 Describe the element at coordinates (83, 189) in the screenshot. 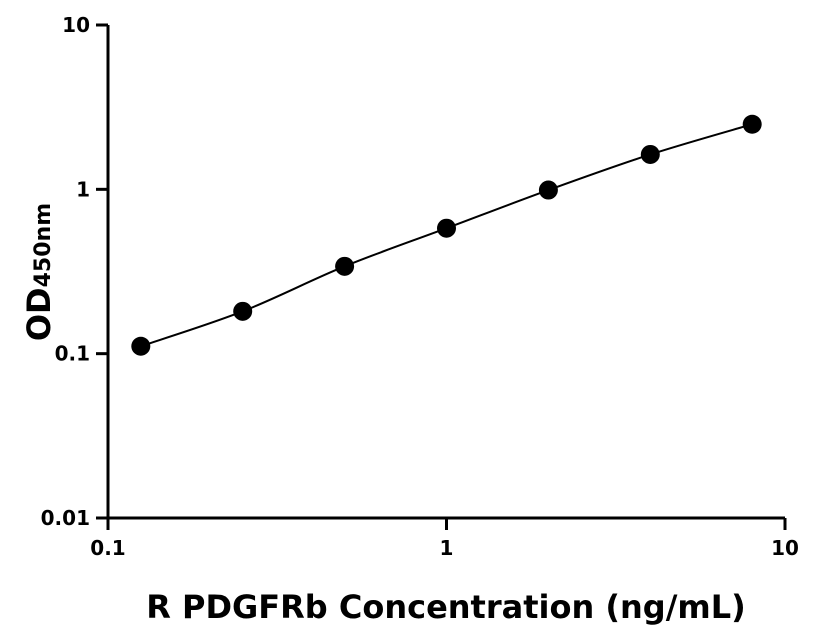

I see `y-tick-label: 1` at that location.